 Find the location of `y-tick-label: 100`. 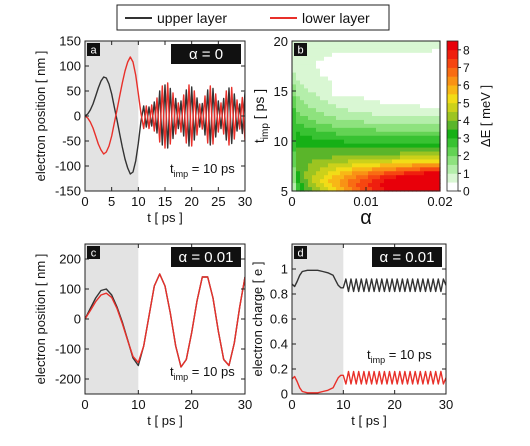

y-tick-label: 100 is located at coordinates (70, 66).